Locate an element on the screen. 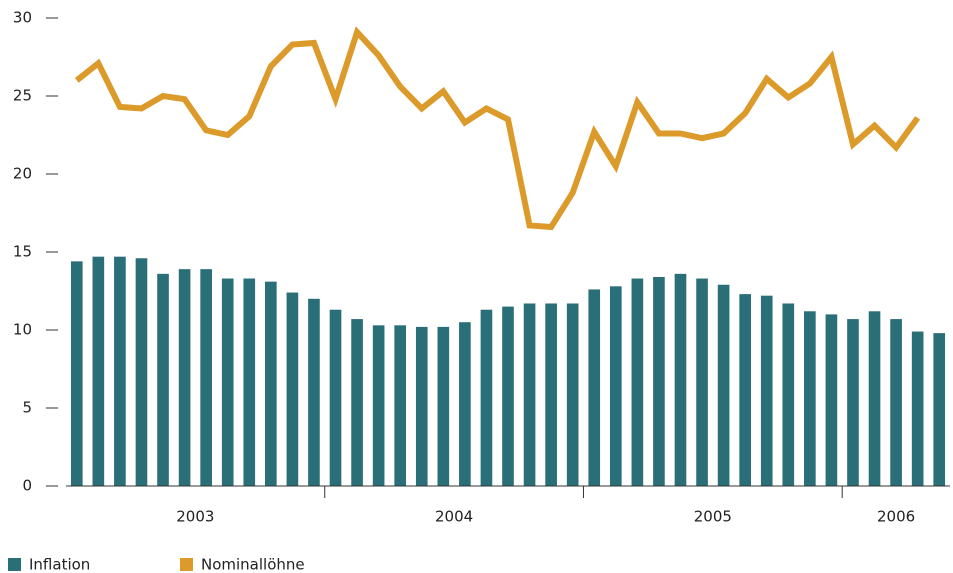  y-tick-label: 30 is located at coordinates (22, 18).